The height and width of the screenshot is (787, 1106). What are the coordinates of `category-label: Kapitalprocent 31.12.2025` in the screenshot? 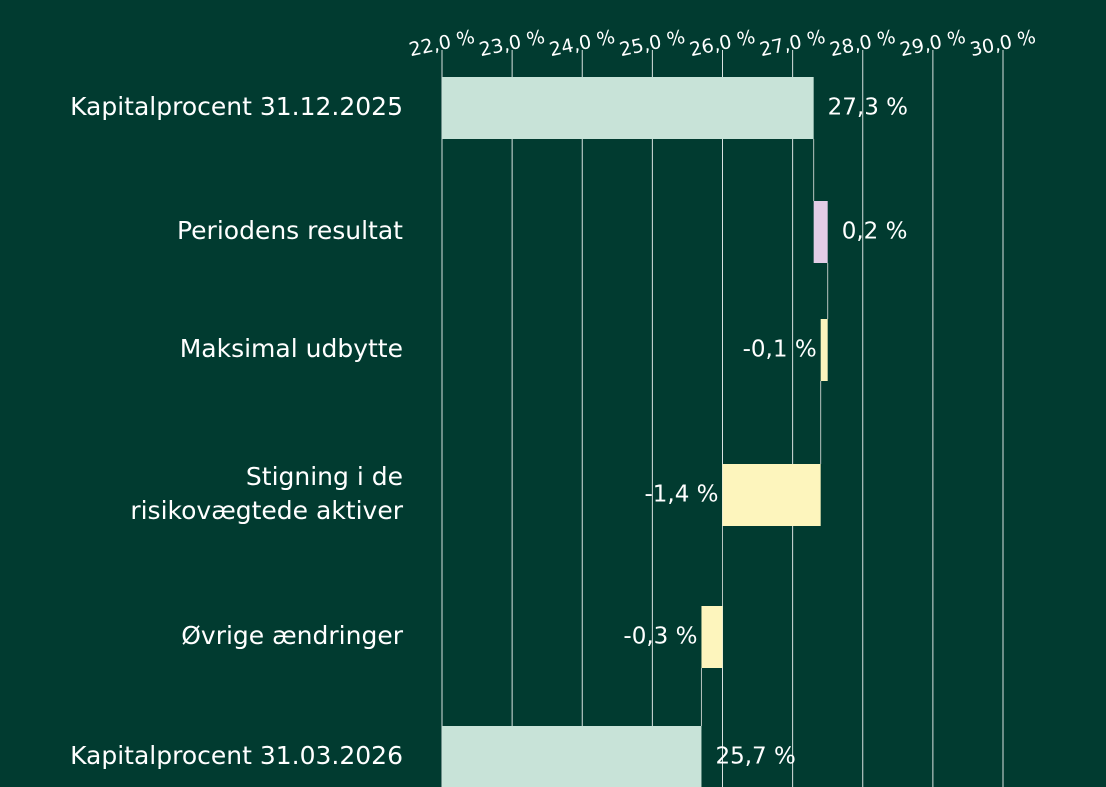 It's located at (236, 106).